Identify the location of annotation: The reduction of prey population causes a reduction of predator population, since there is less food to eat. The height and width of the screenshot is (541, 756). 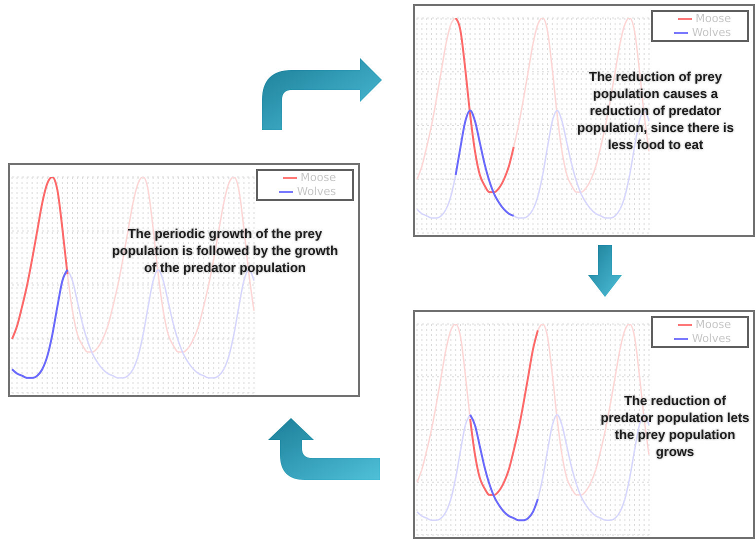
(655, 110).